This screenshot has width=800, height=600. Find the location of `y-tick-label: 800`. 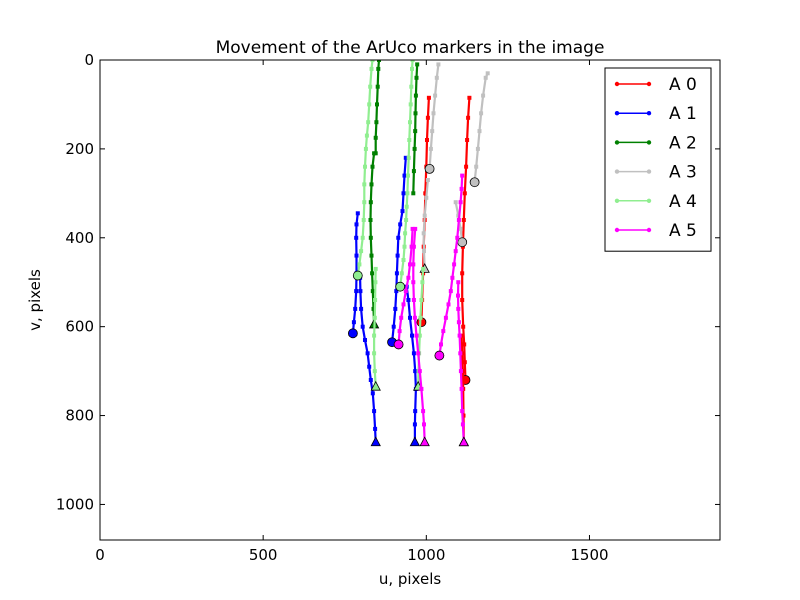

y-tick-label: 800 is located at coordinates (79, 416).